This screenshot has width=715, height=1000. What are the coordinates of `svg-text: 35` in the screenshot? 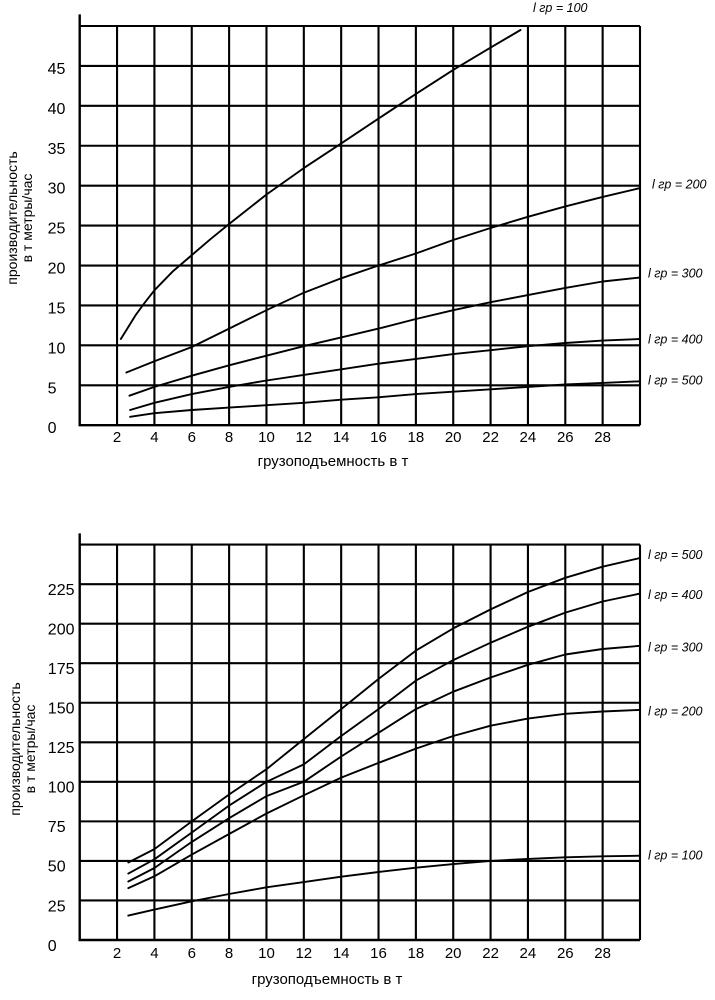 It's located at (57, 149).